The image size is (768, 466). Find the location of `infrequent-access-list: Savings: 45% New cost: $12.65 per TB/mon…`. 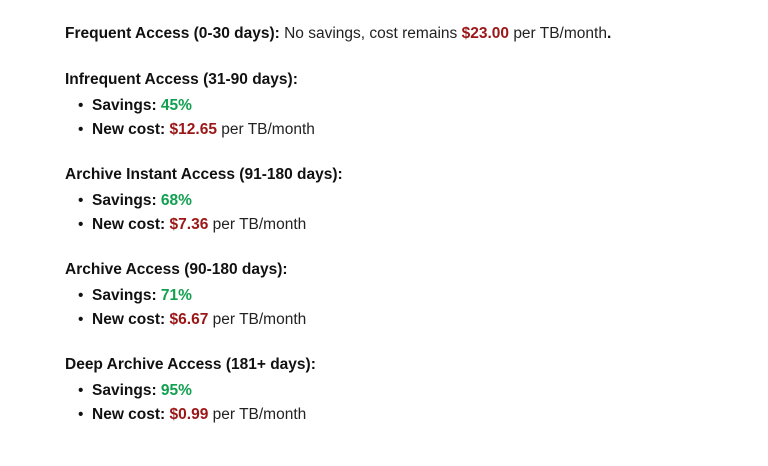

infrequent-access-list: Savings: 45% New cost: $12.65 per TB/mon… is located at coordinates (407, 117).